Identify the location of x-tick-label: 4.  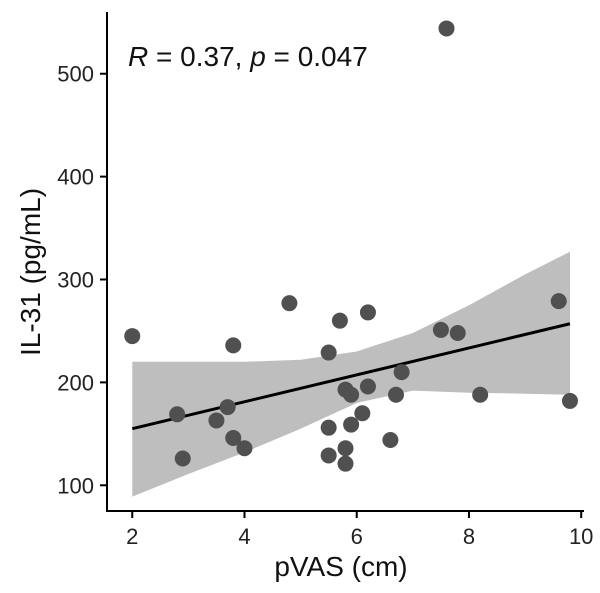
(244, 536).